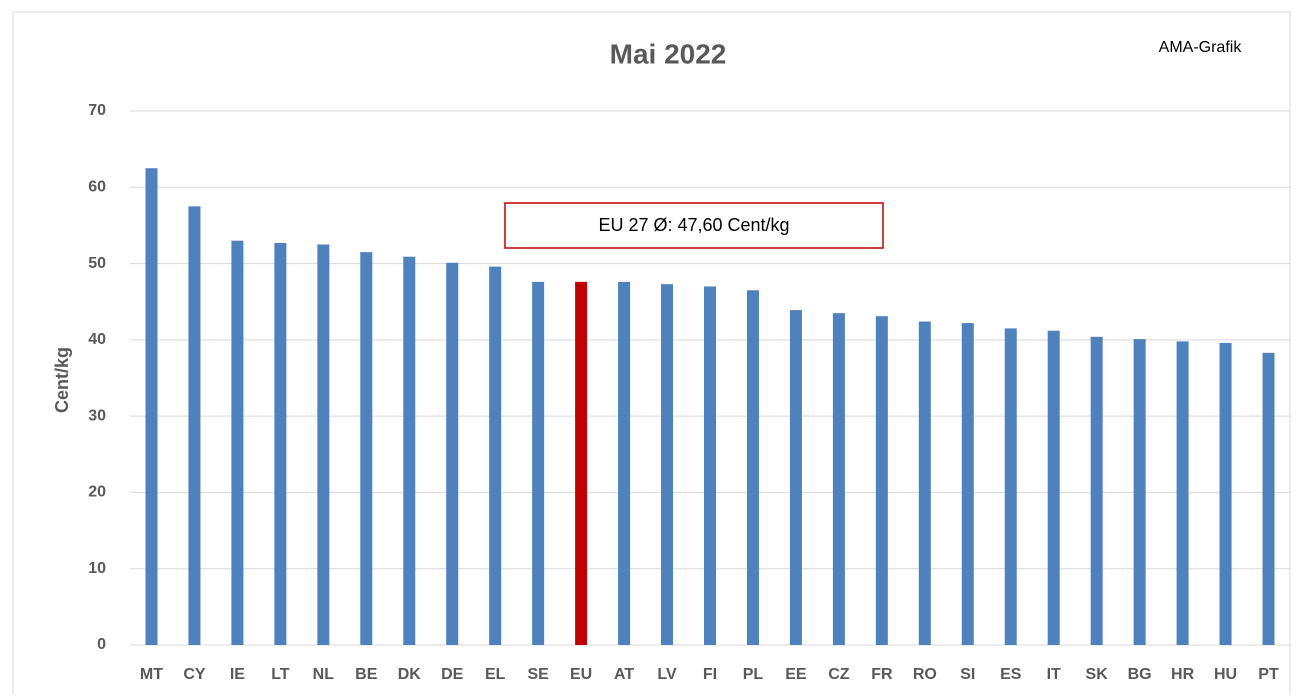  I want to click on x-tick-label: NL, so click(324, 674).